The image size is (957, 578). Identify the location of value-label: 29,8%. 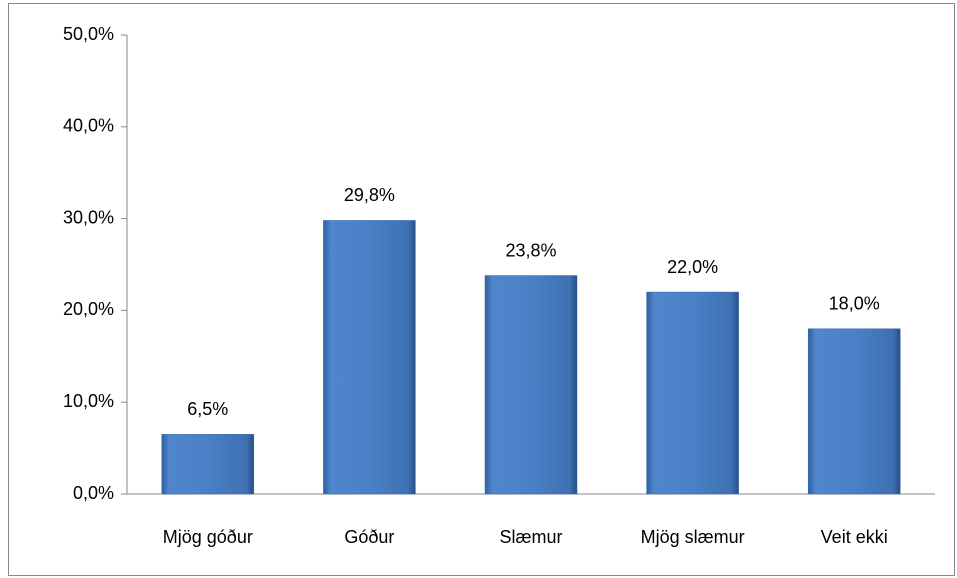
(369, 195).